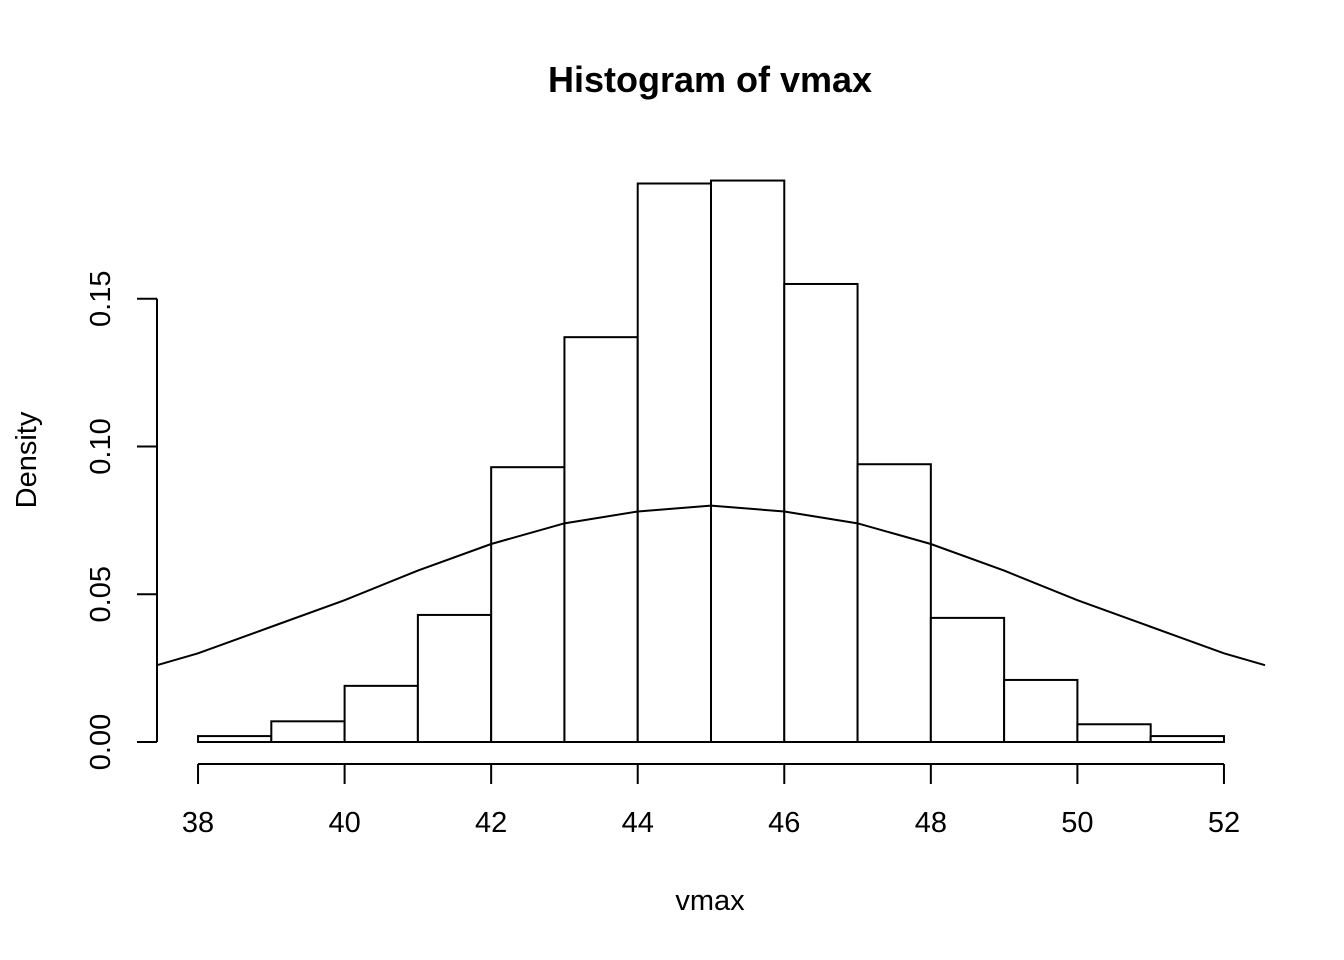  What do you see at coordinates (491, 823) in the screenshot?
I see `x-tick-label: 42` at bounding box center [491, 823].